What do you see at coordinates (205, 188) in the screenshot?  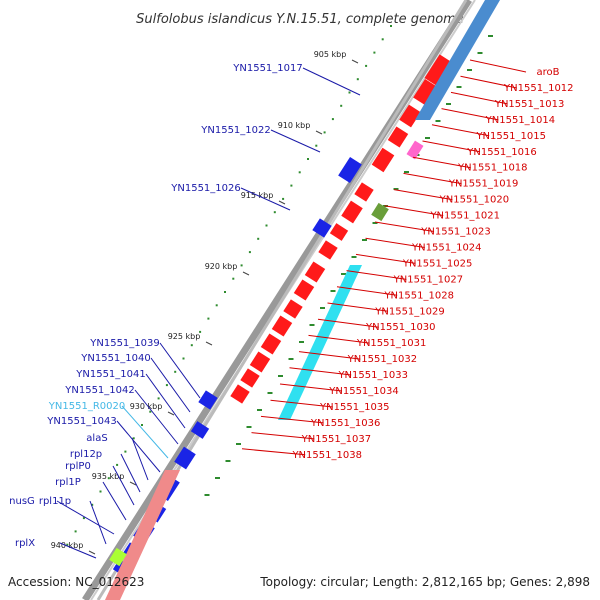 I see `gene-label-left: YN1551_1026` at bounding box center [205, 188].